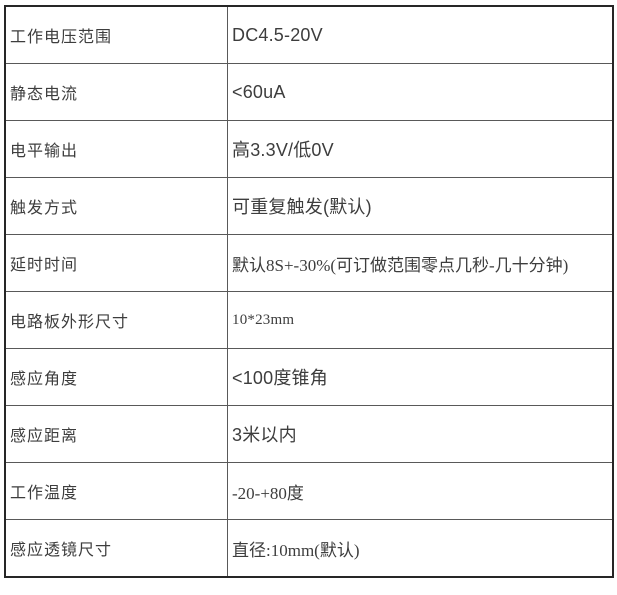  Describe the element at coordinates (116, 434) in the screenshot. I see `spec-label: 感应距离` at that location.